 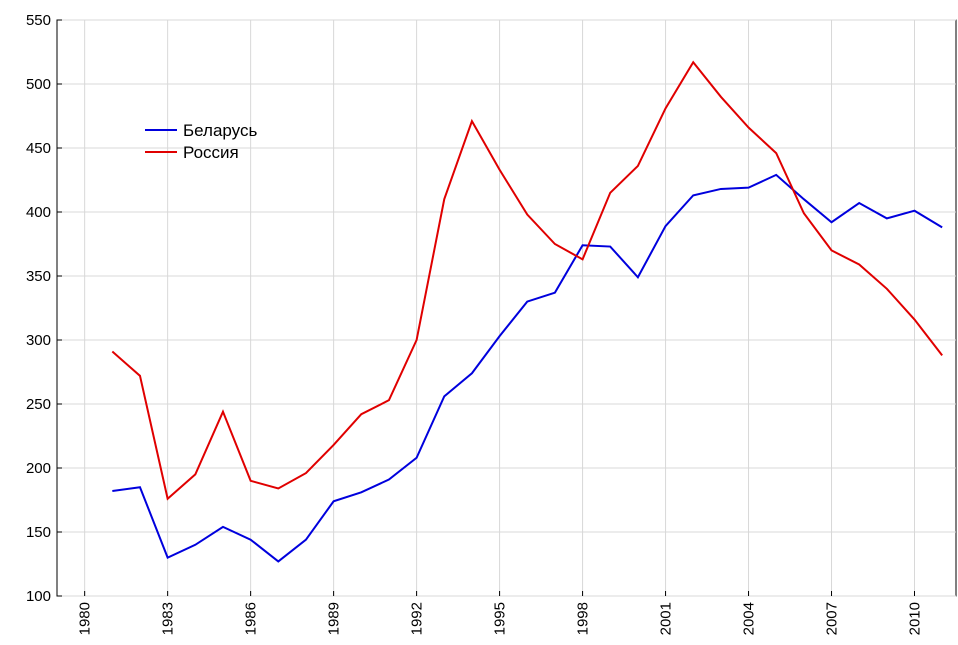 What do you see at coordinates (666, 618) in the screenshot?
I see `x-tick-label: 2001` at bounding box center [666, 618].